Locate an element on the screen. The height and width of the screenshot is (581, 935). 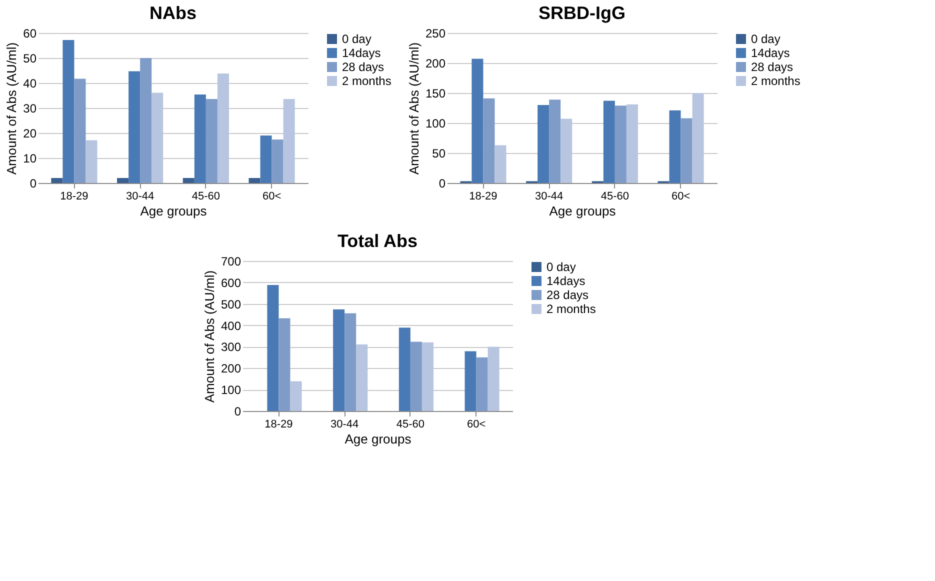
y-tick-label: 250 is located at coordinates (435, 33).